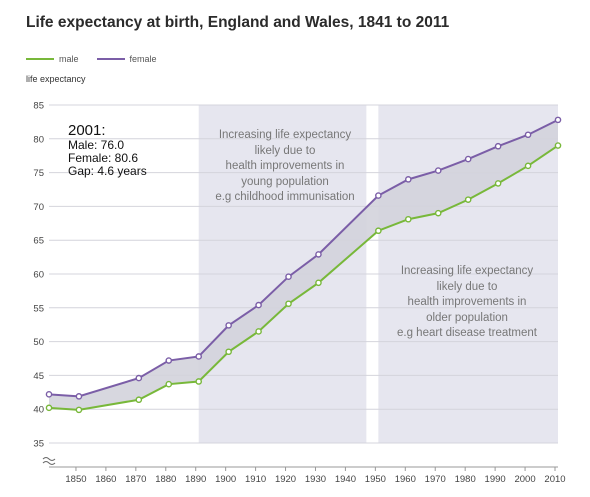 The width and height of the screenshot is (590, 497). I want to click on y-tick-label: 35, so click(38, 444).